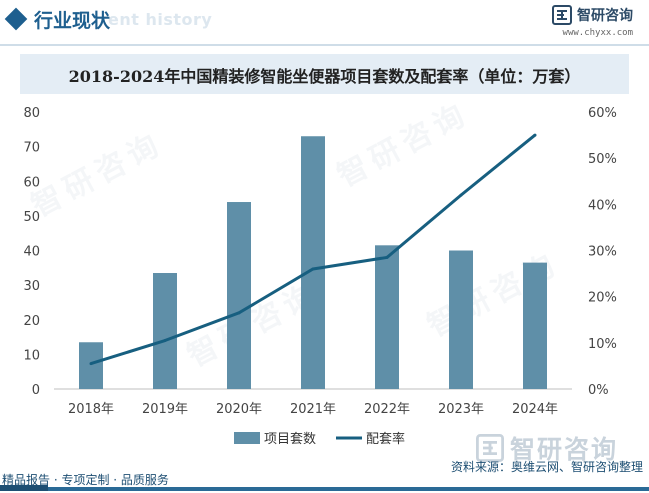 The height and width of the screenshot is (493, 649). Describe the element at coordinates (385, 439) in the screenshot. I see `legend-line-label: 配套率` at that location.